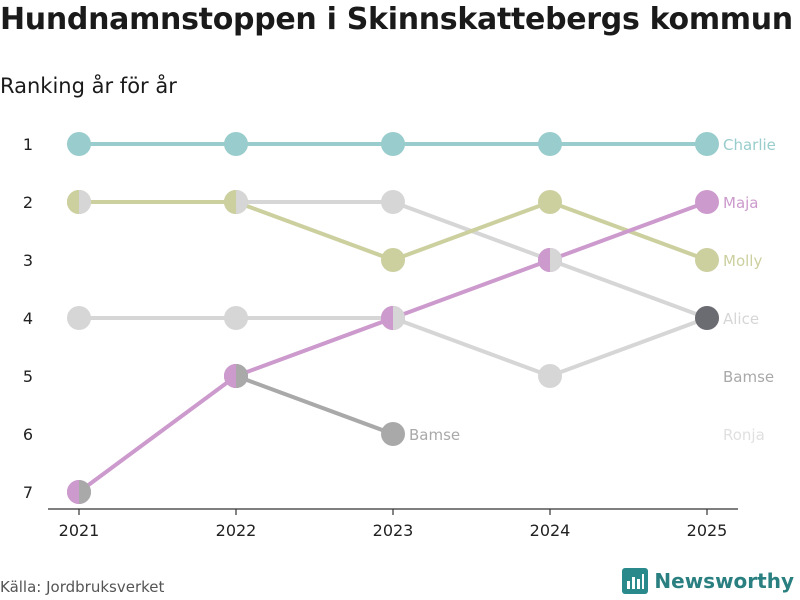  Describe the element at coordinates (744, 435) in the screenshot. I see `annotation-label: Ronja` at that location.